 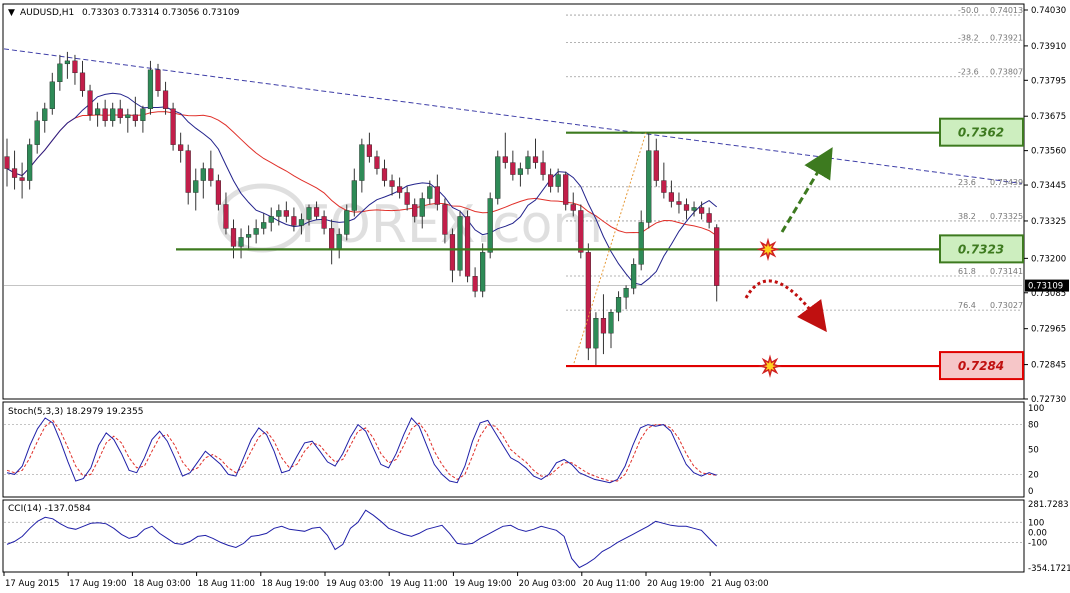 I want to click on cci-tick-label: 281.7283, so click(x=1048, y=505).